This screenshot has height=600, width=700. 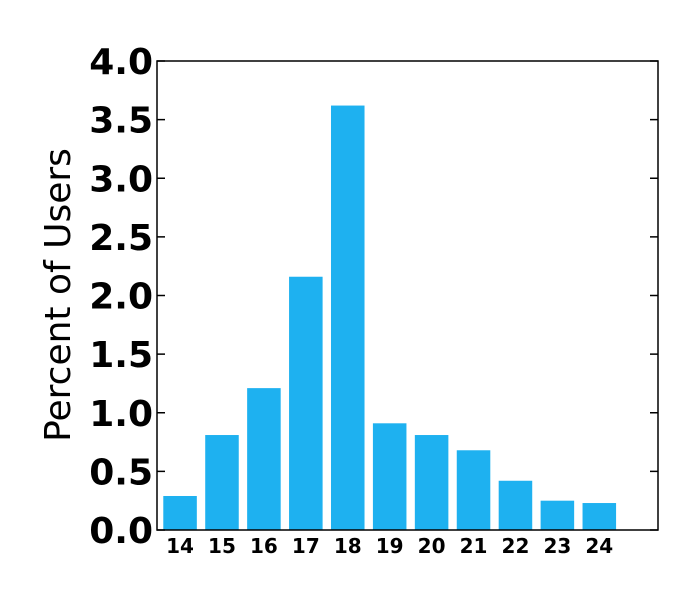 What do you see at coordinates (599, 546) in the screenshot?
I see `x-tick-label: 24` at bounding box center [599, 546].